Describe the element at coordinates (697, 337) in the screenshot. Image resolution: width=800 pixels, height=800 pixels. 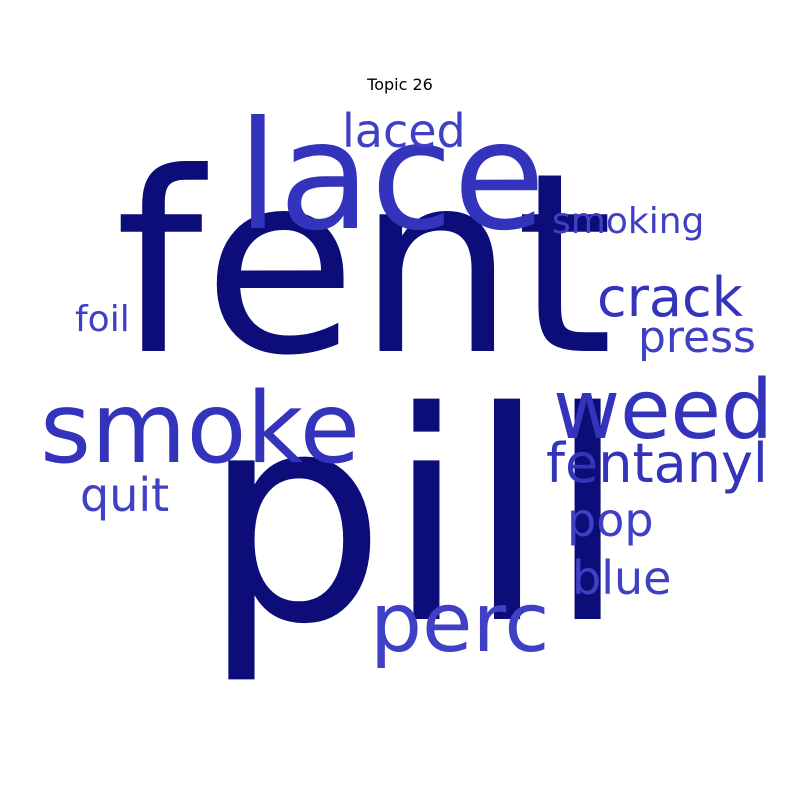
I see `word-press: press` at that location.